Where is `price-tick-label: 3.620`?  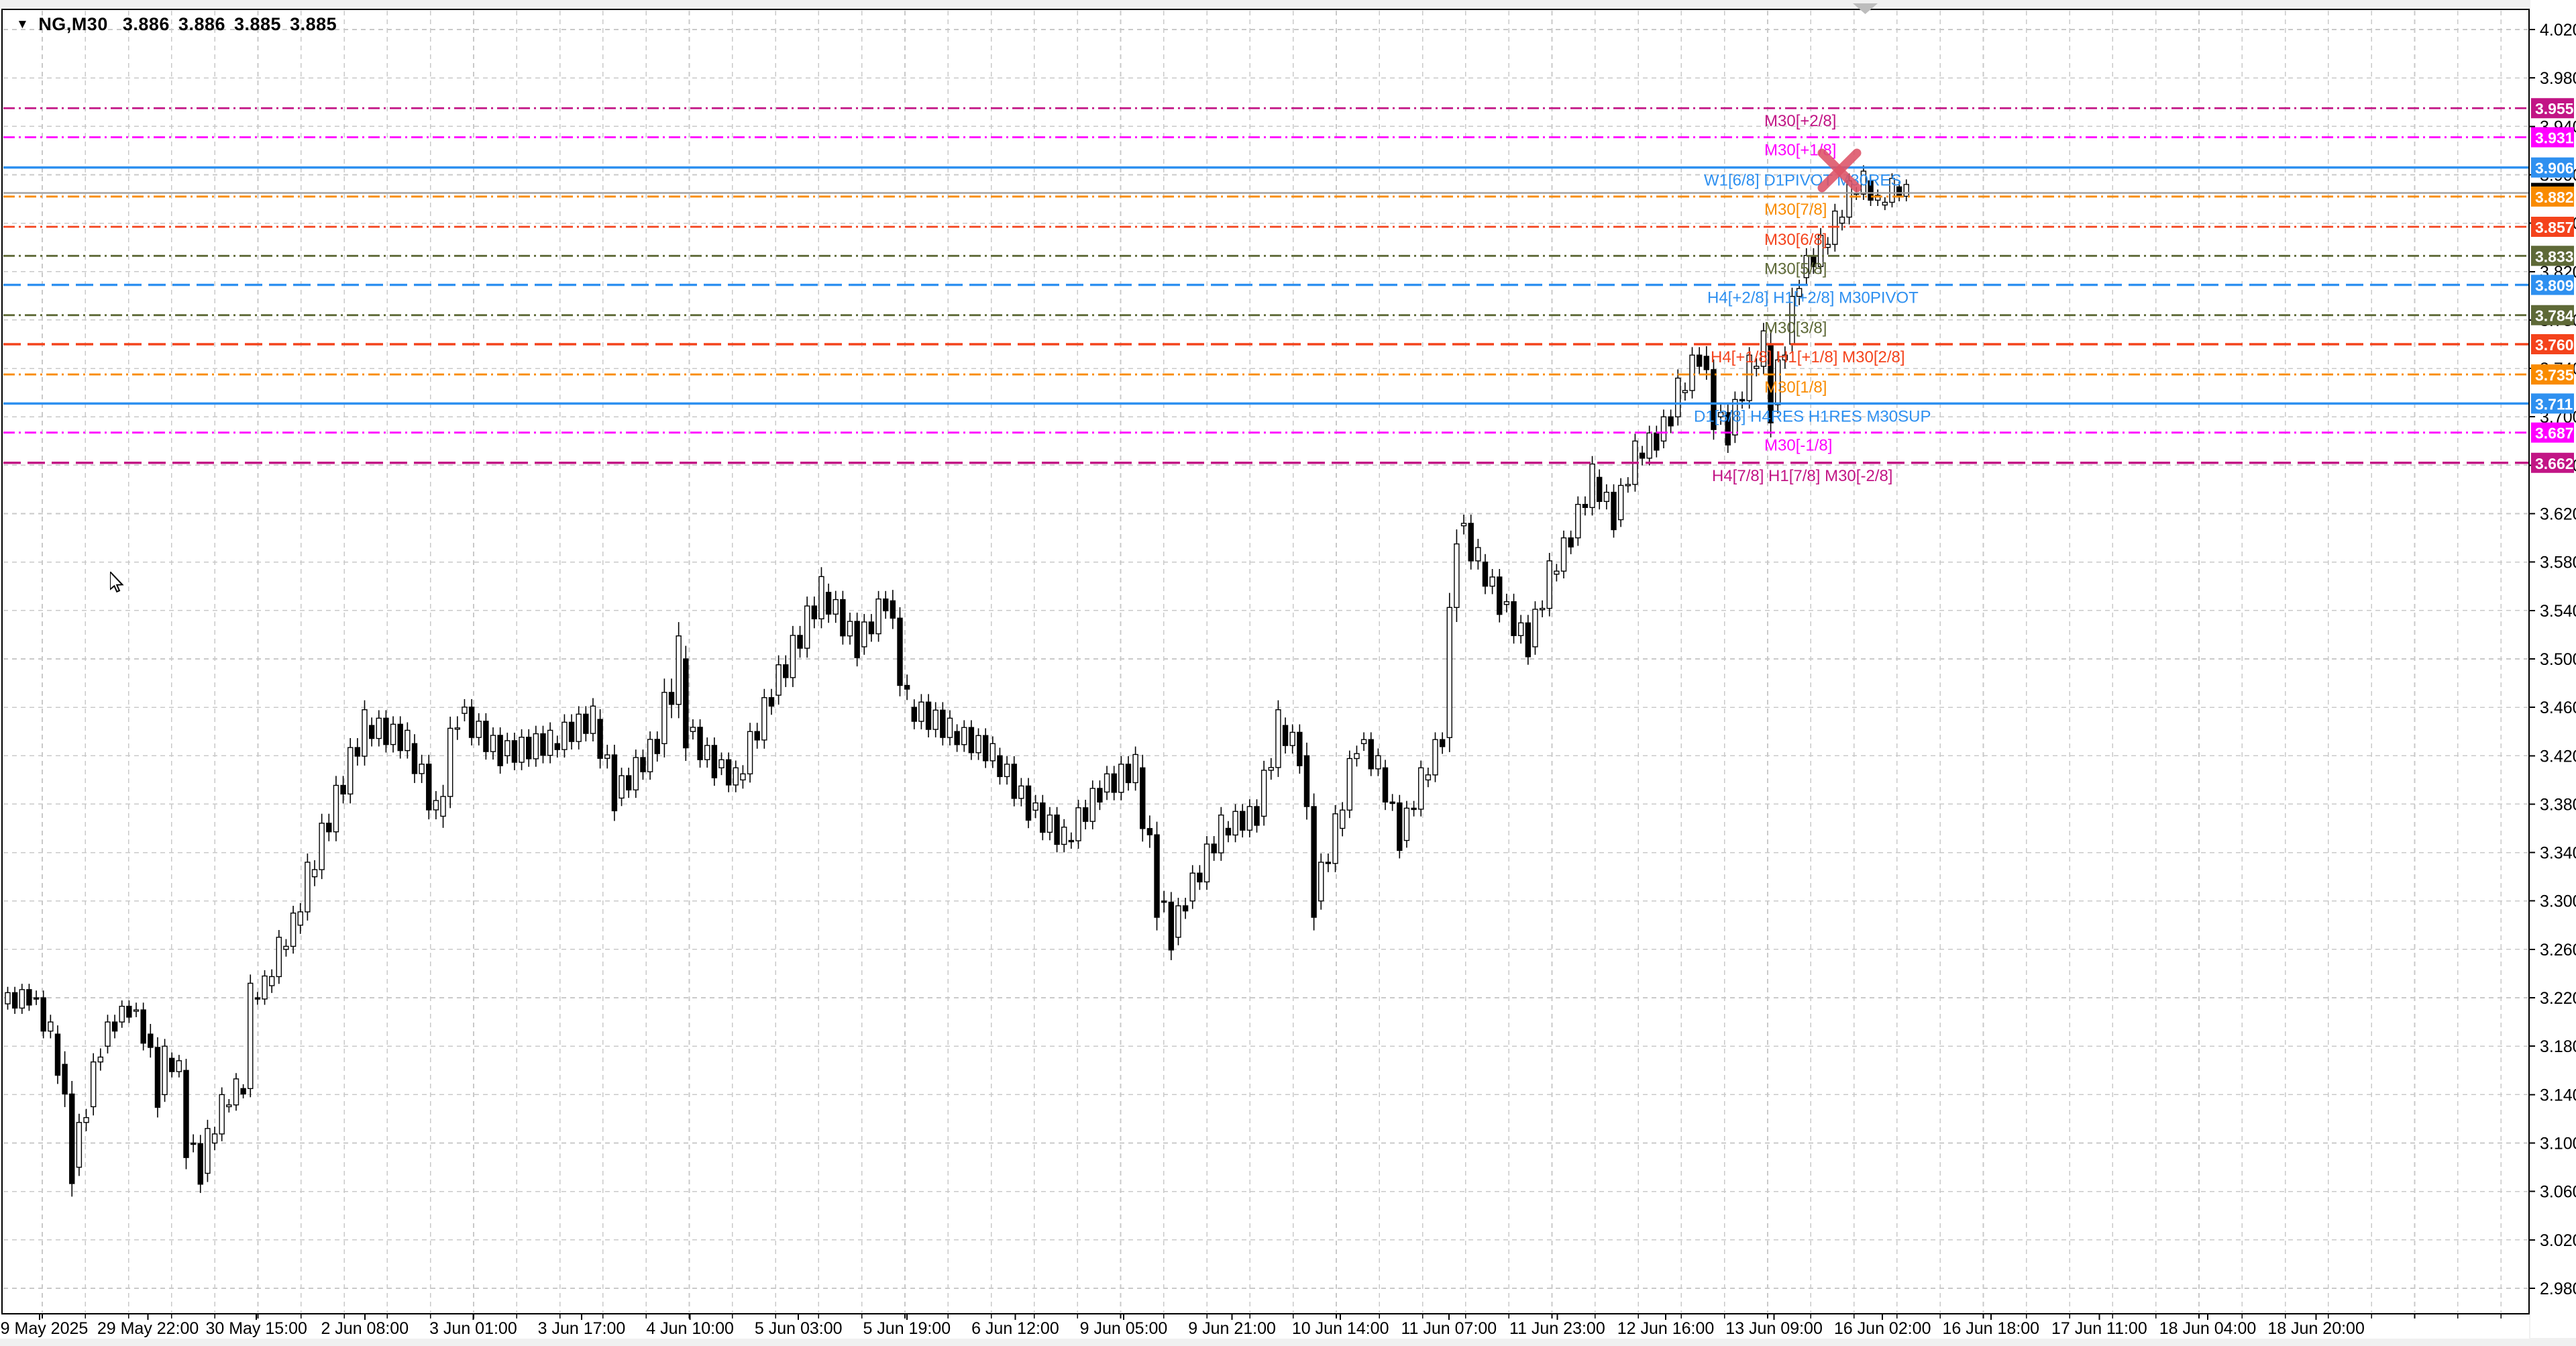
price-tick-label: 3.620 is located at coordinates (2558, 514).